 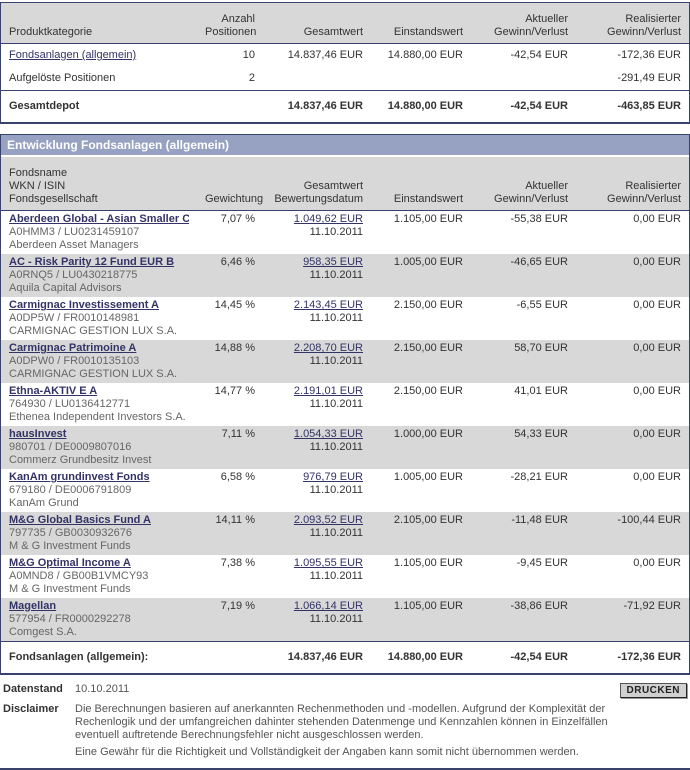 I want to click on fund-weight: 6,46 %, so click(x=237, y=262).